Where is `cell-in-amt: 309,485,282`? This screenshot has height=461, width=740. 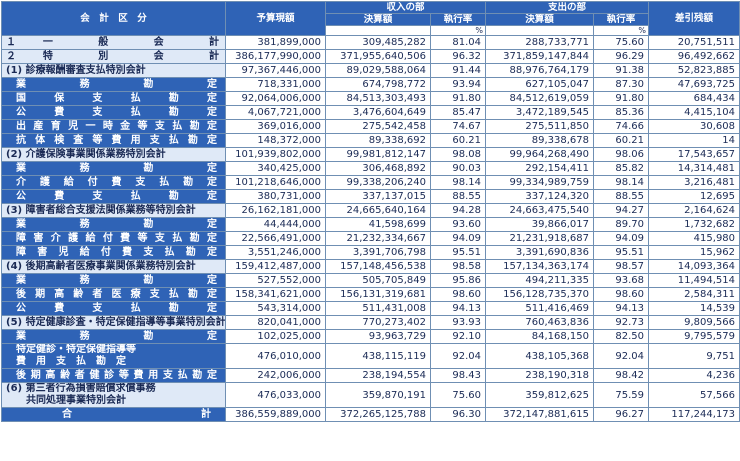 cell-in-amt: 309,485,282 is located at coordinates (378, 42).